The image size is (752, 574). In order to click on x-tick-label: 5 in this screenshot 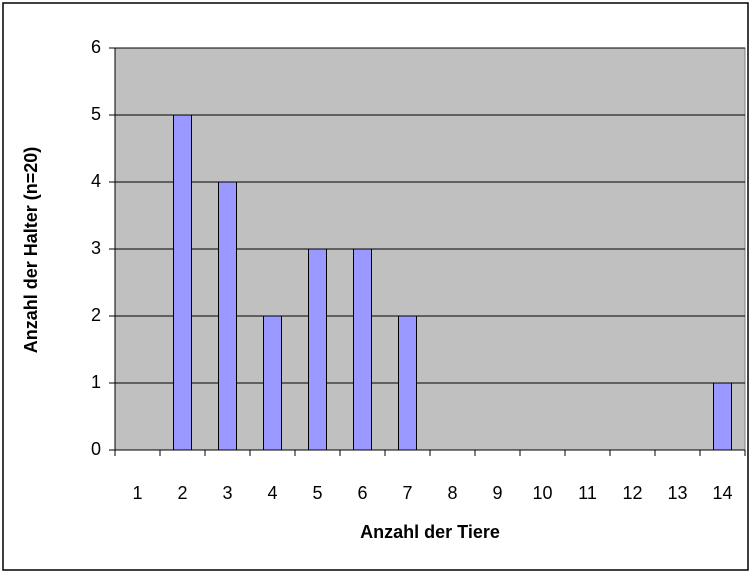, I will do `click(317, 493)`.